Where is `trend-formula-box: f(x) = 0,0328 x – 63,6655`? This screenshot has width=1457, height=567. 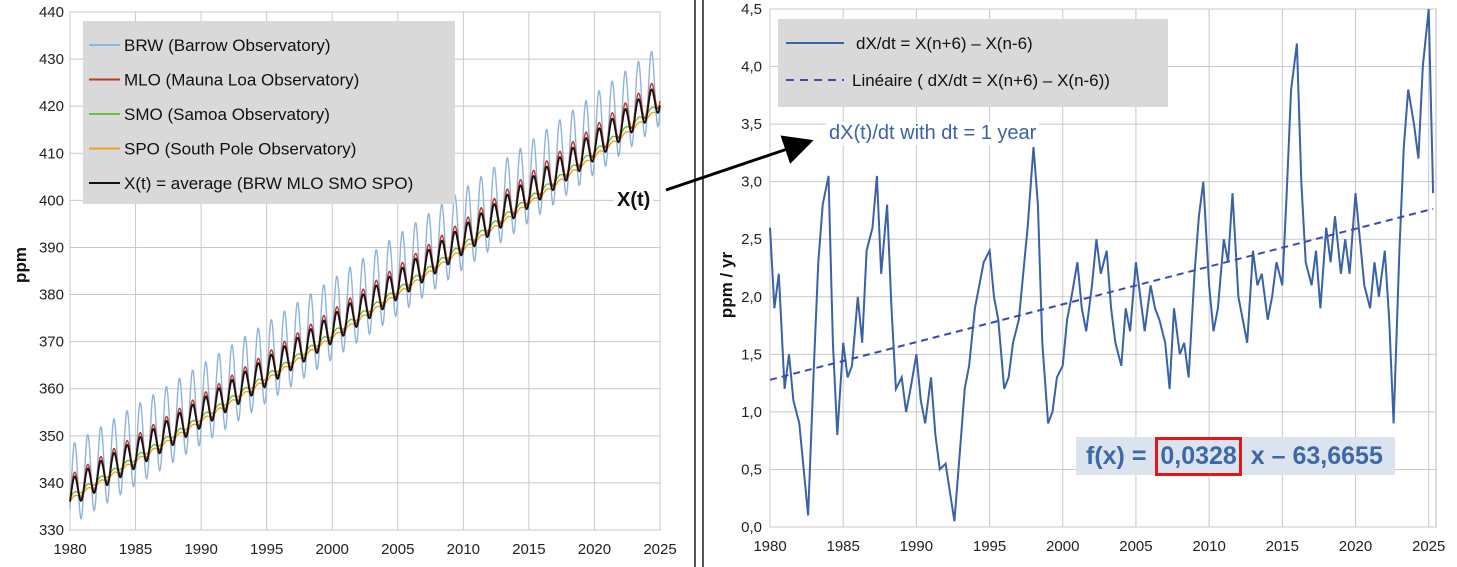
trend-formula-box: f(x) = 0,0328 x – 63,6655 is located at coordinates (1235, 456).